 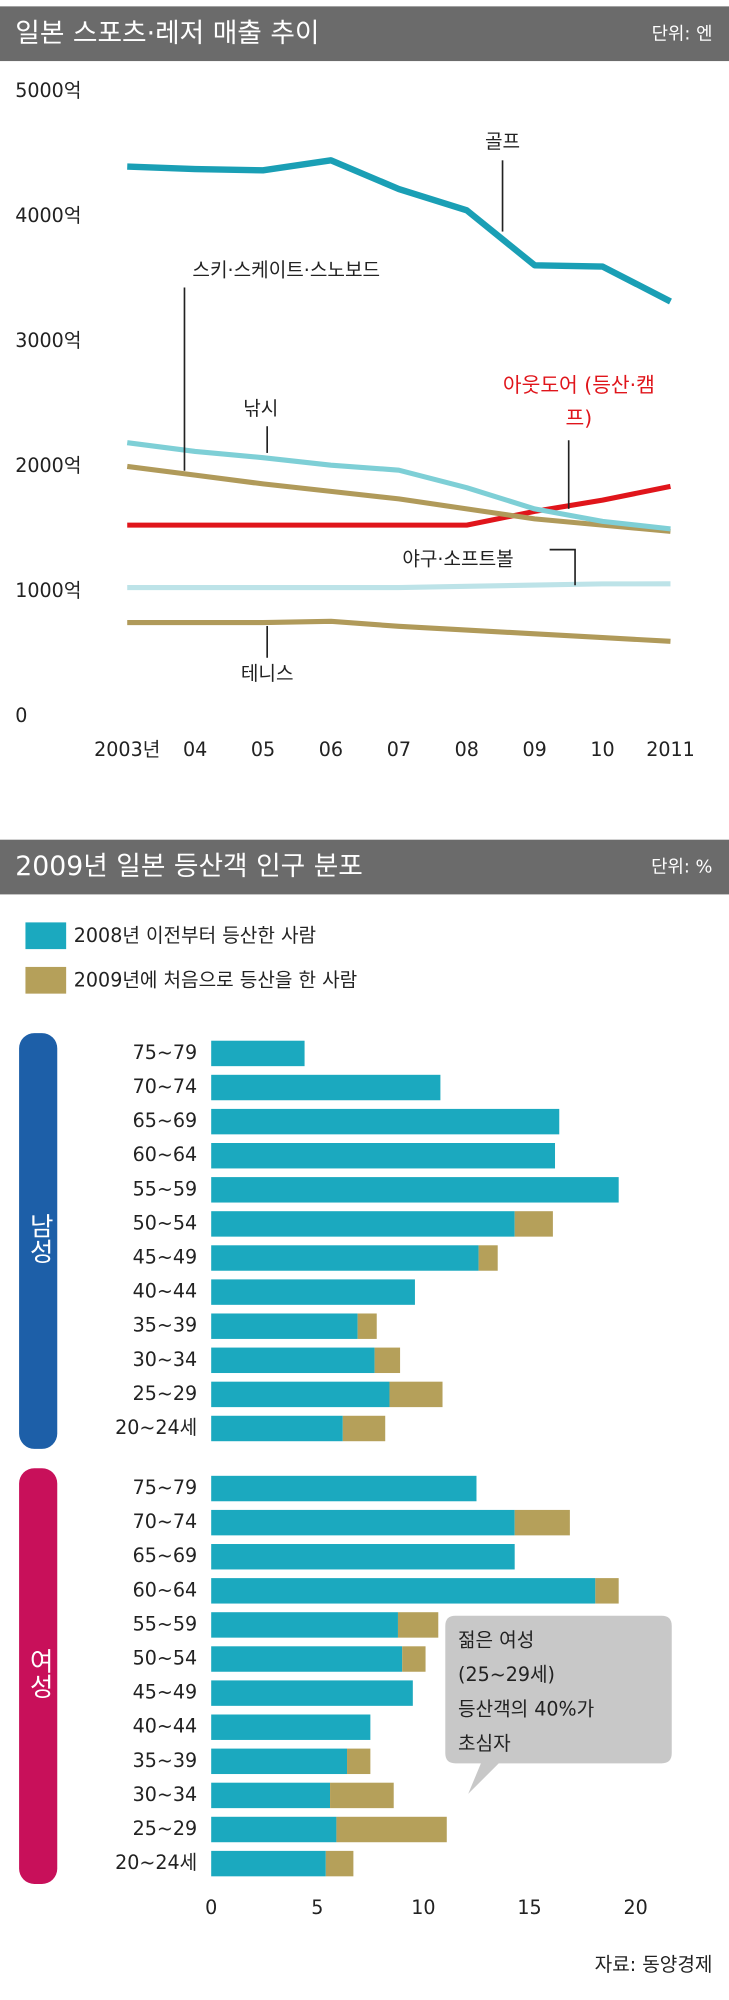 I want to click on y-tick-label: 5000억, so click(x=48, y=91).